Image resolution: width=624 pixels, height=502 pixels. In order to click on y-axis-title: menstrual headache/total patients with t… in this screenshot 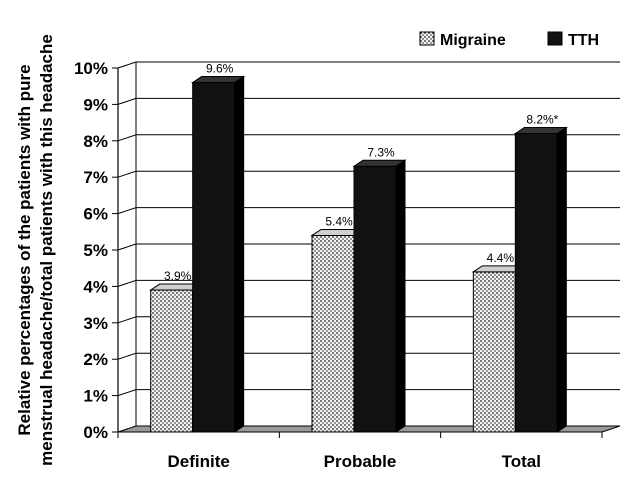, I will do `click(46, 250)`.